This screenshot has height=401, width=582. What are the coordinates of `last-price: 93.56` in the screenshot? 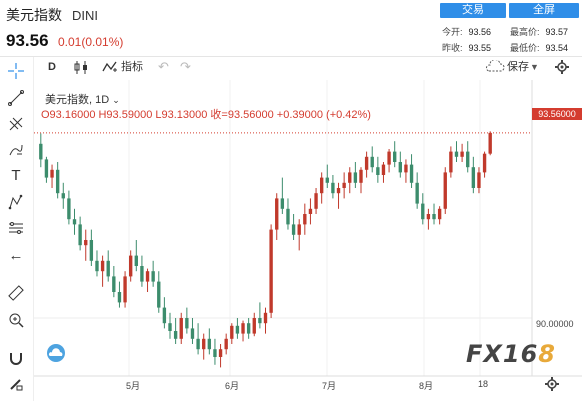 It's located at (27, 40).